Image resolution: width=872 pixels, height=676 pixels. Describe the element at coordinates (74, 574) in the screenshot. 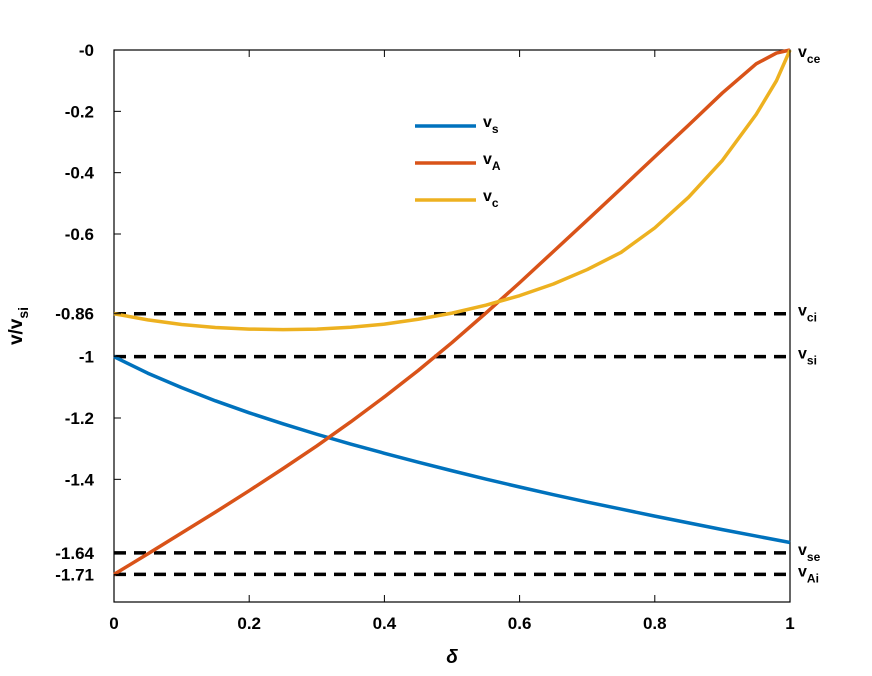

I see `y-tick-label: -1.71` at that location.